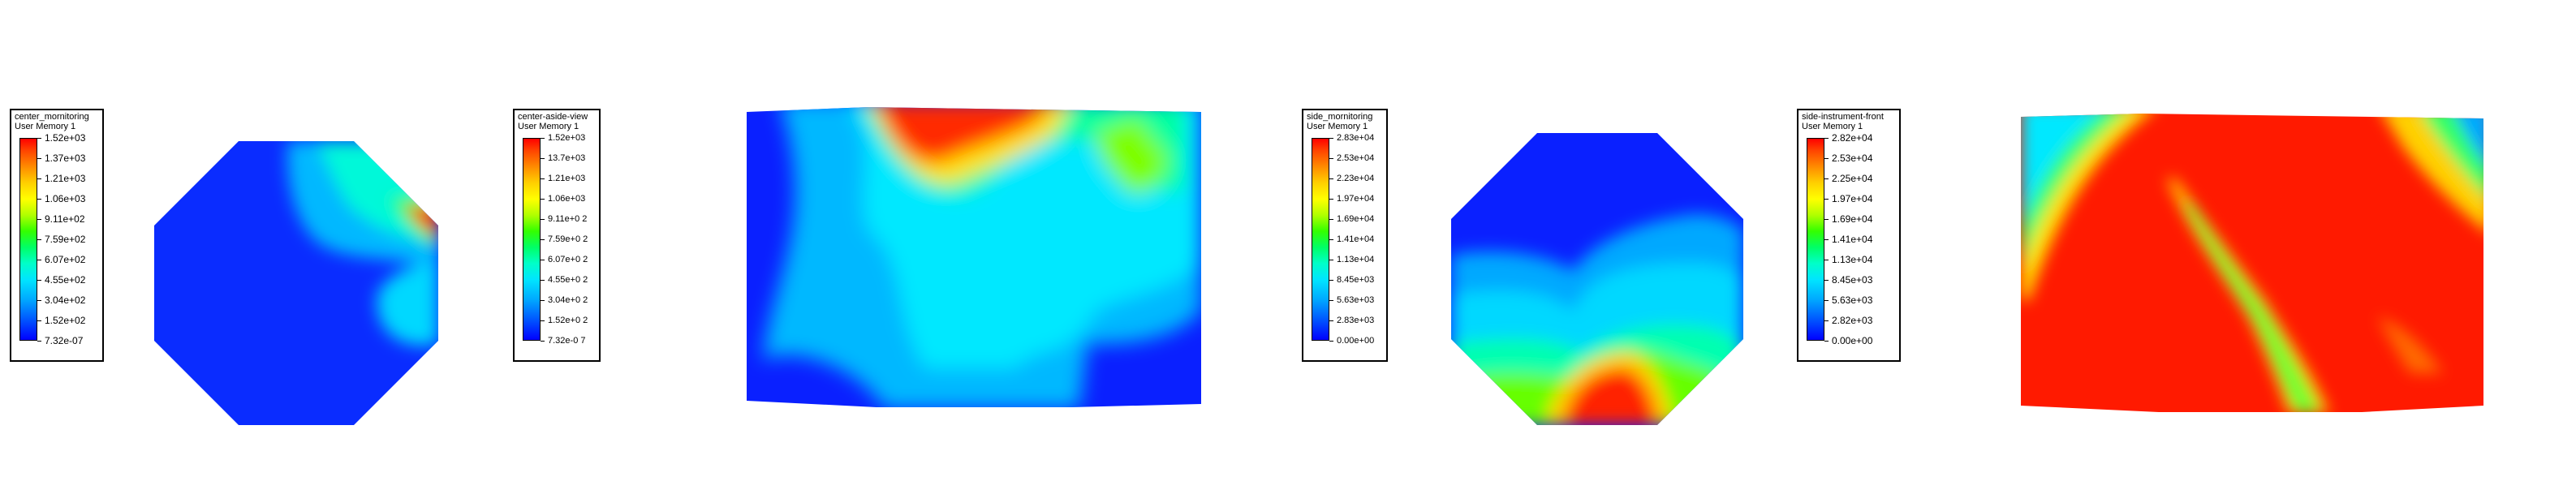 The image size is (2576, 477). I want to click on legend-title: side_mornitoring, so click(1340, 117).